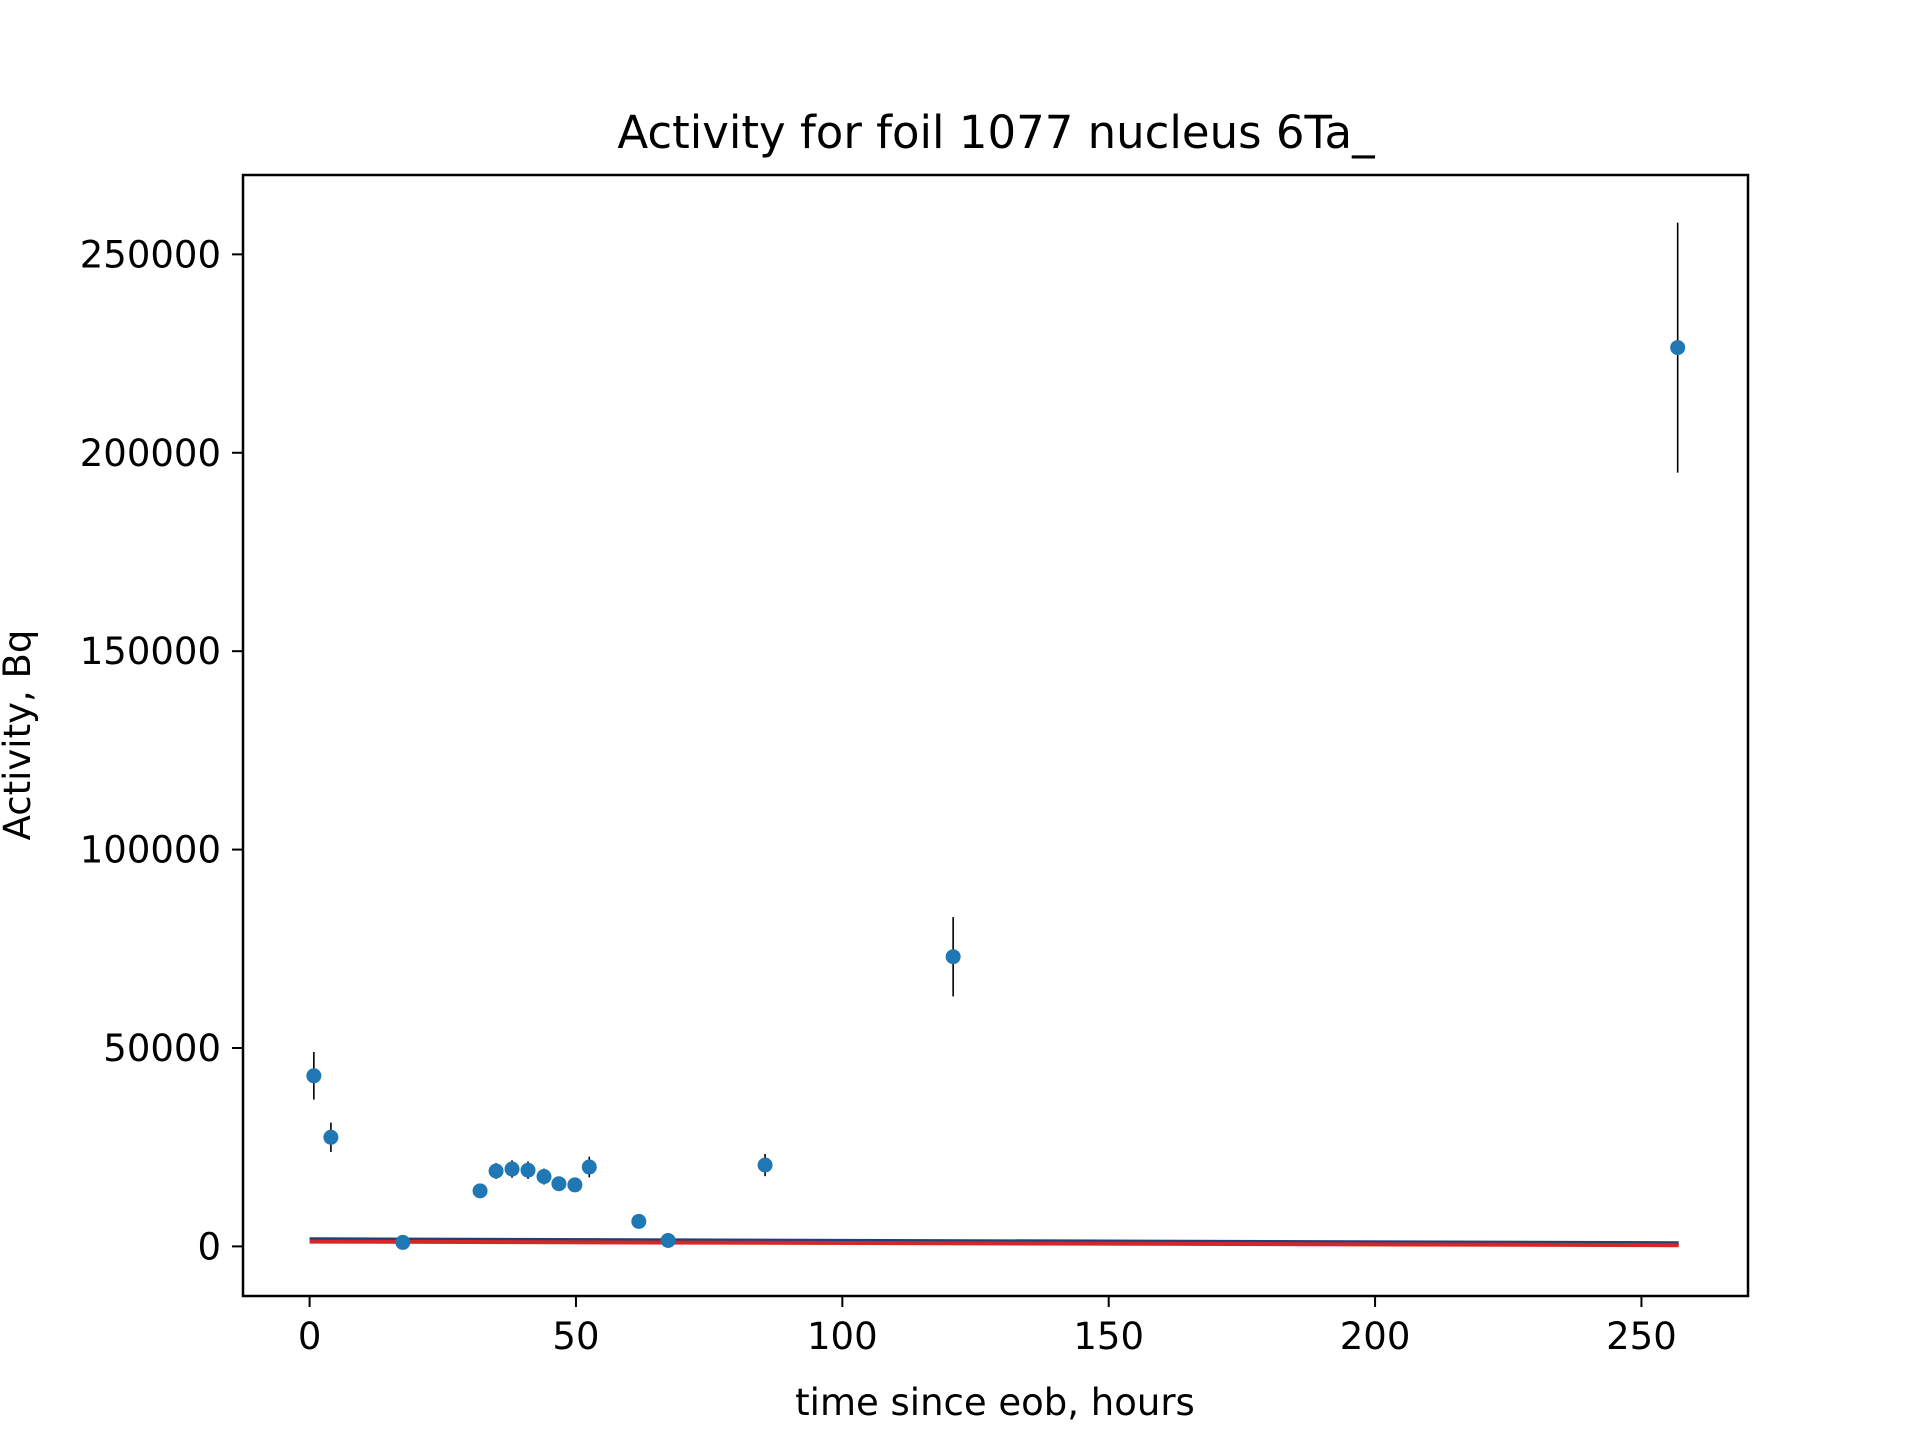 The width and height of the screenshot is (1920, 1440). I want to click on x-axis: 0 50 100 150 200 250, so click(987, 1327).